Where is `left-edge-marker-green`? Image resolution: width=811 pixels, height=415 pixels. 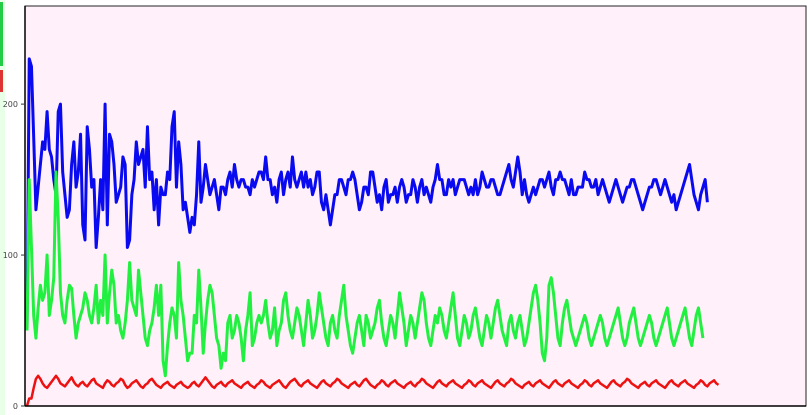 left-edge-marker-green is located at coordinates (1, 34).